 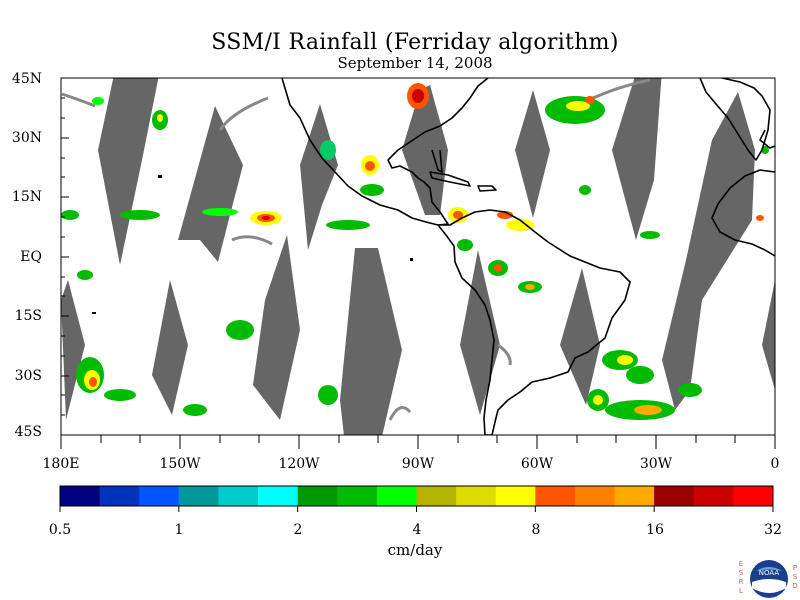 I want to click on south-america-coast, so click(x=534, y=322).